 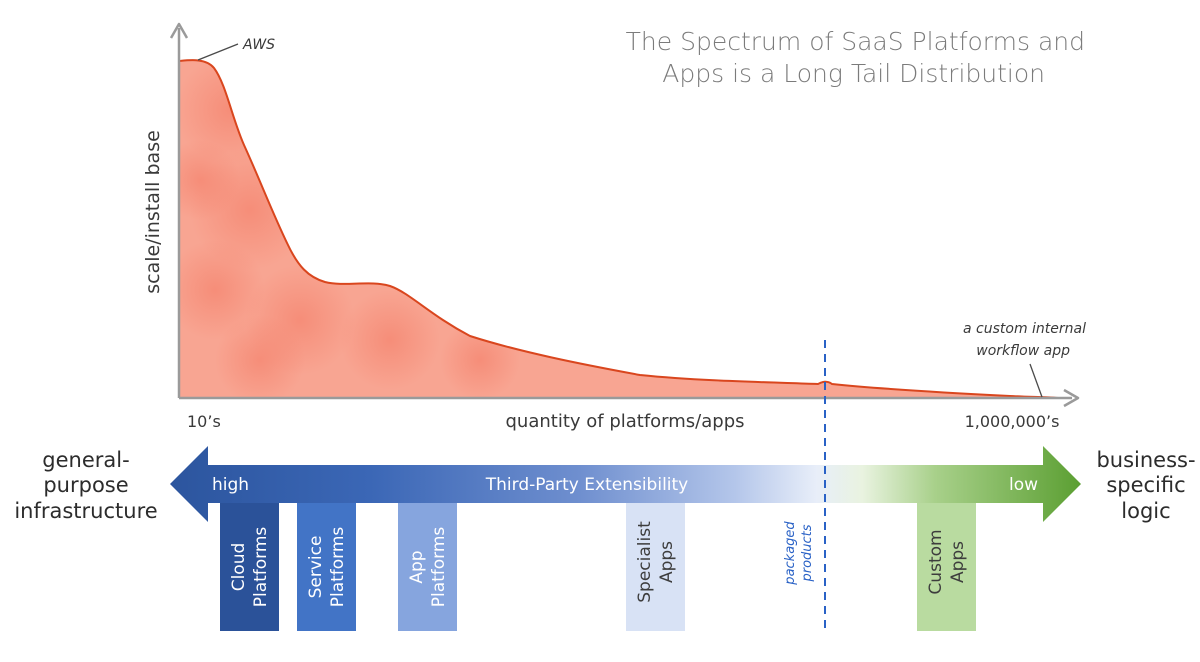 I want to click on column-label-line-1: Cloud, so click(x=239, y=567).